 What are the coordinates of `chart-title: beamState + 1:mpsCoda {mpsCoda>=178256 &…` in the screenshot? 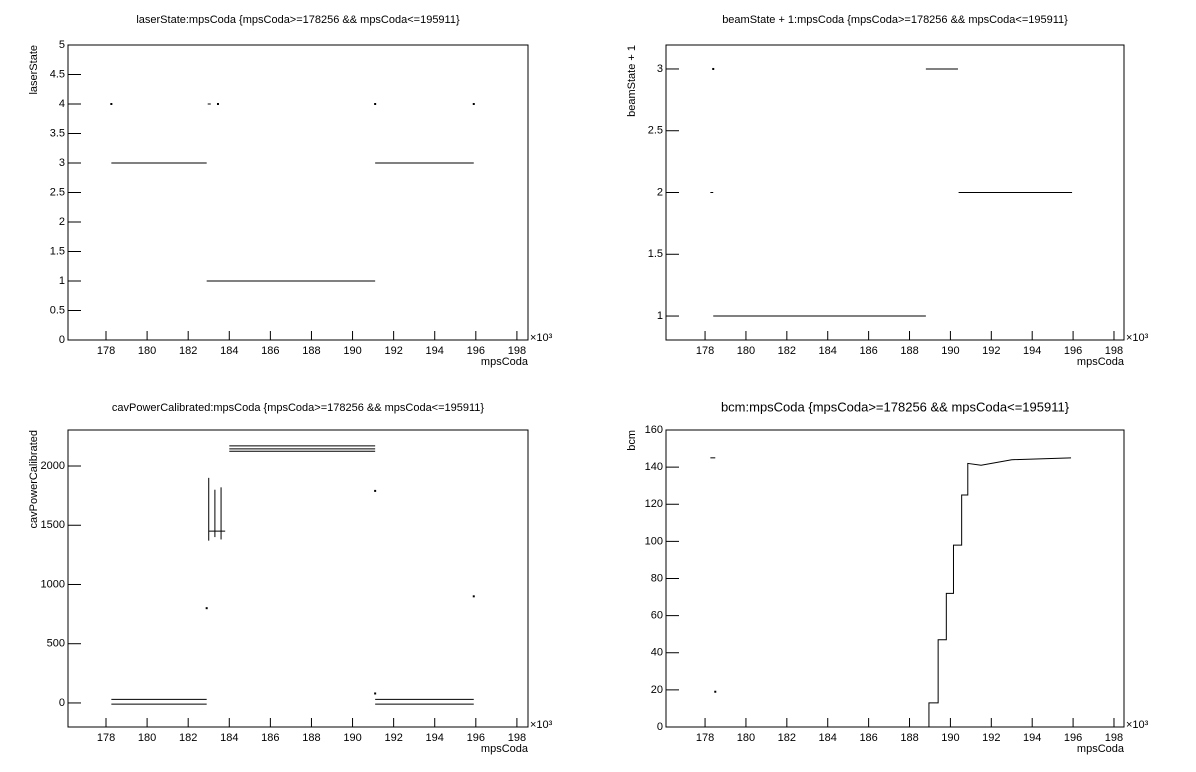 It's located at (895, 20).